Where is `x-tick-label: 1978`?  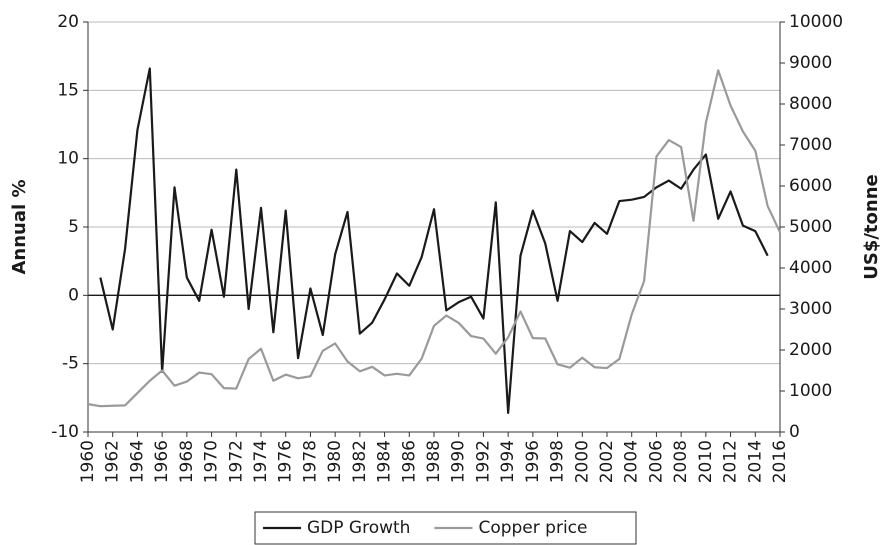
x-tick-label: 1978 is located at coordinates (310, 461).